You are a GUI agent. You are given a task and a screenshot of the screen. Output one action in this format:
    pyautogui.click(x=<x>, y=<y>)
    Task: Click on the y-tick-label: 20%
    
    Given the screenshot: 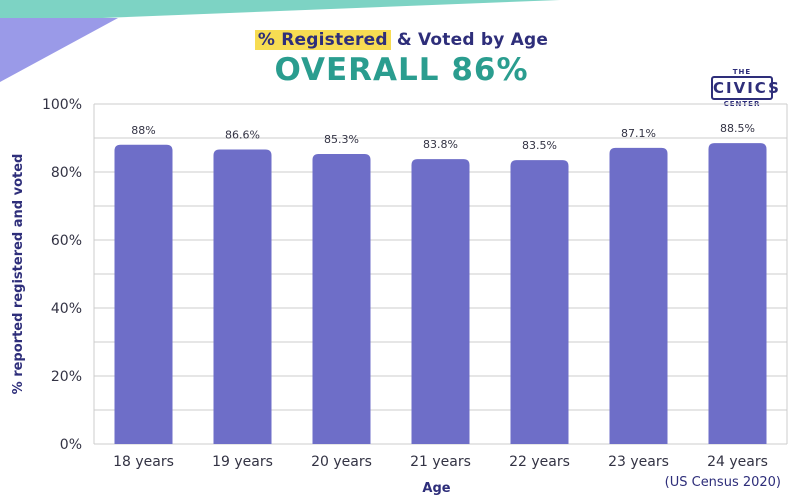 What is the action you would take?
    pyautogui.click(x=66, y=377)
    